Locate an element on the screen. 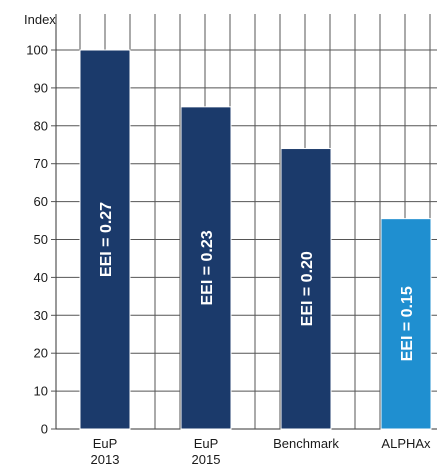 The image size is (441, 468). bar-data-label: EEI = 0.27 is located at coordinates (106, 239).